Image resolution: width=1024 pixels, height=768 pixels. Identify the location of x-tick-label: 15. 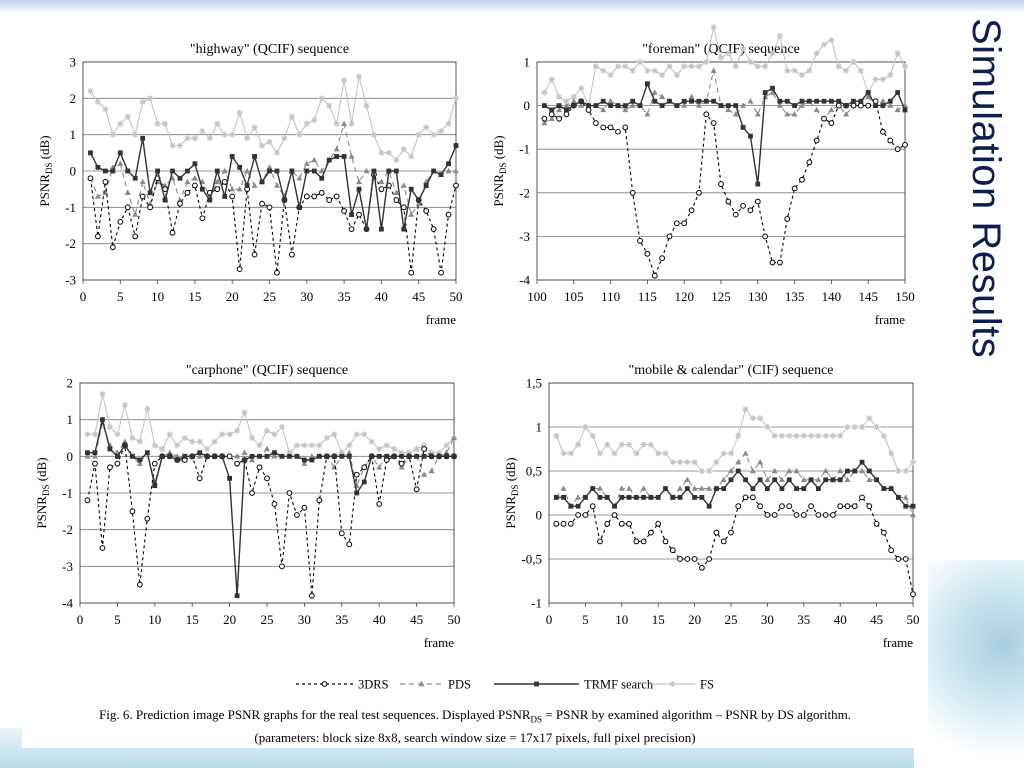
(194, 296).